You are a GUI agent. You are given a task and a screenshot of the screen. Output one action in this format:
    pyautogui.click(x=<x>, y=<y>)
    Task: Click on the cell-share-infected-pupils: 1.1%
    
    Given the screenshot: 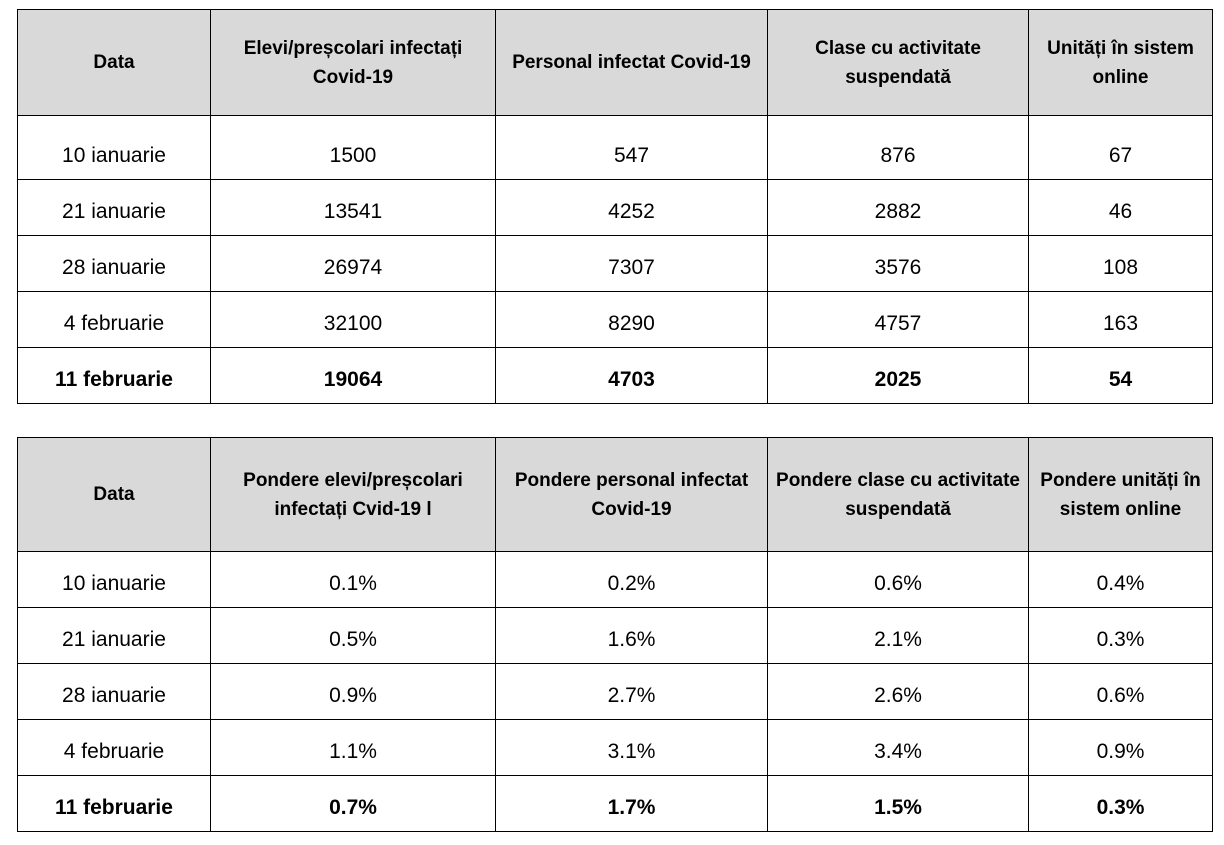 What is the action you would take?
    pyautogui.click(x=353, y=747)
    